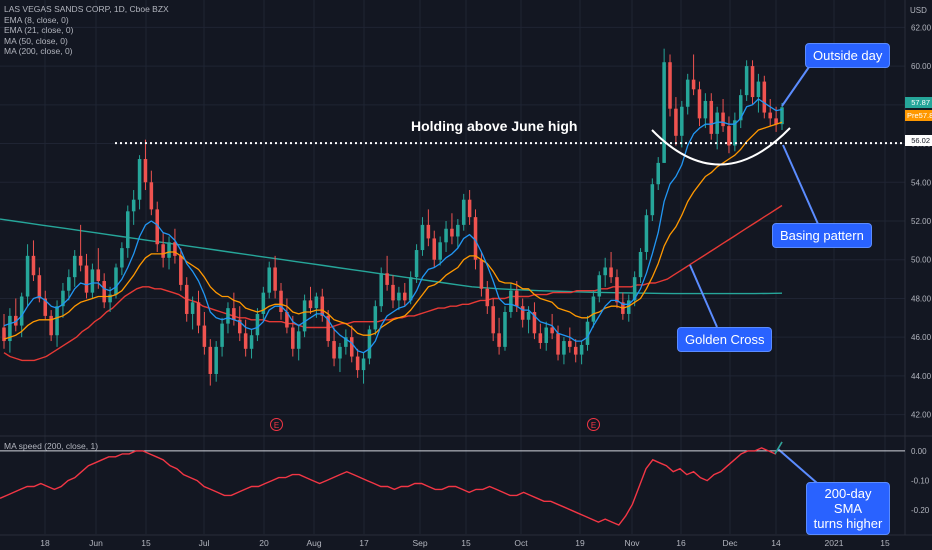 This screenshot has width=932, height=550. I want to click on legend-ma50: MA (50, close, 0), so click(36, 40).